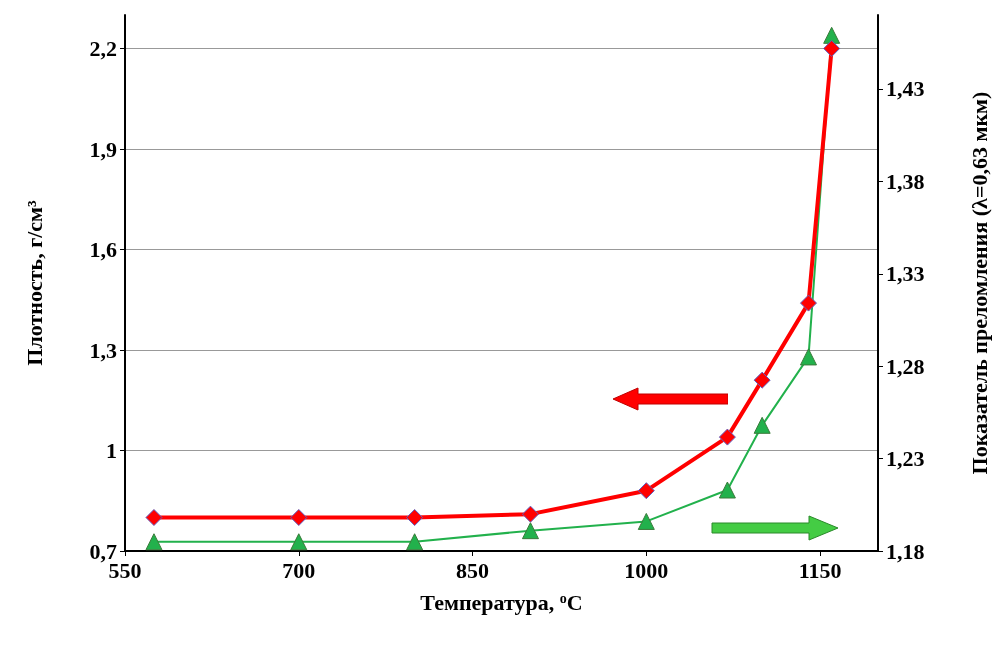  Describe the element at coordinates (820, 570) in the screenshot. I see `x-tick-label: 1150` at that location.